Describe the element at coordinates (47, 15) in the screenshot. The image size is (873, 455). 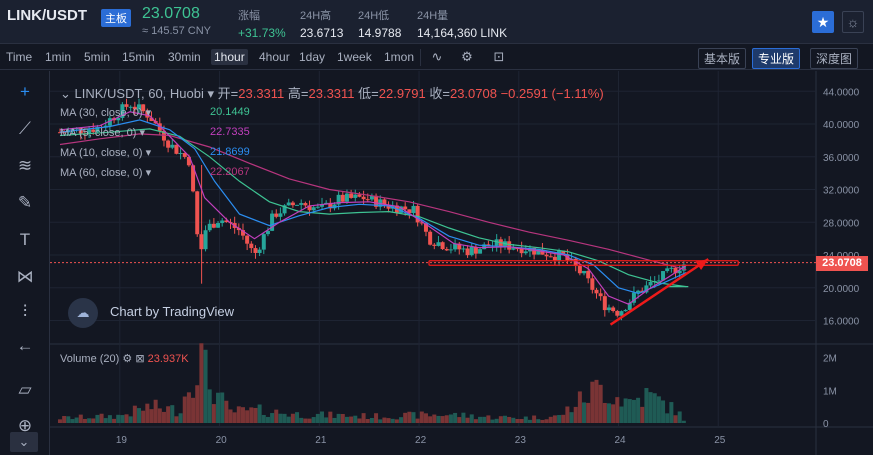
I see `pair-name: LINK/USDT` at that location.